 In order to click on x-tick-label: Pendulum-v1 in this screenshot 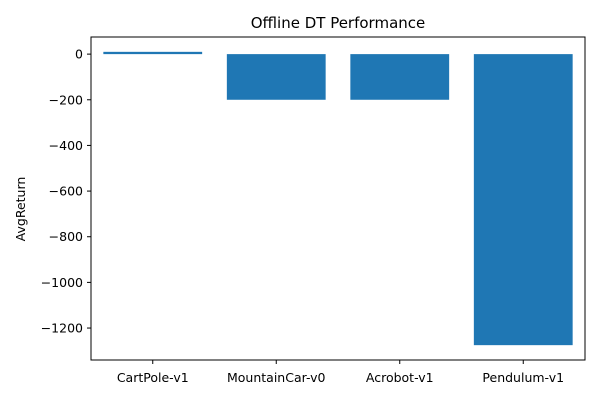, I will do `click(523, 377)`.